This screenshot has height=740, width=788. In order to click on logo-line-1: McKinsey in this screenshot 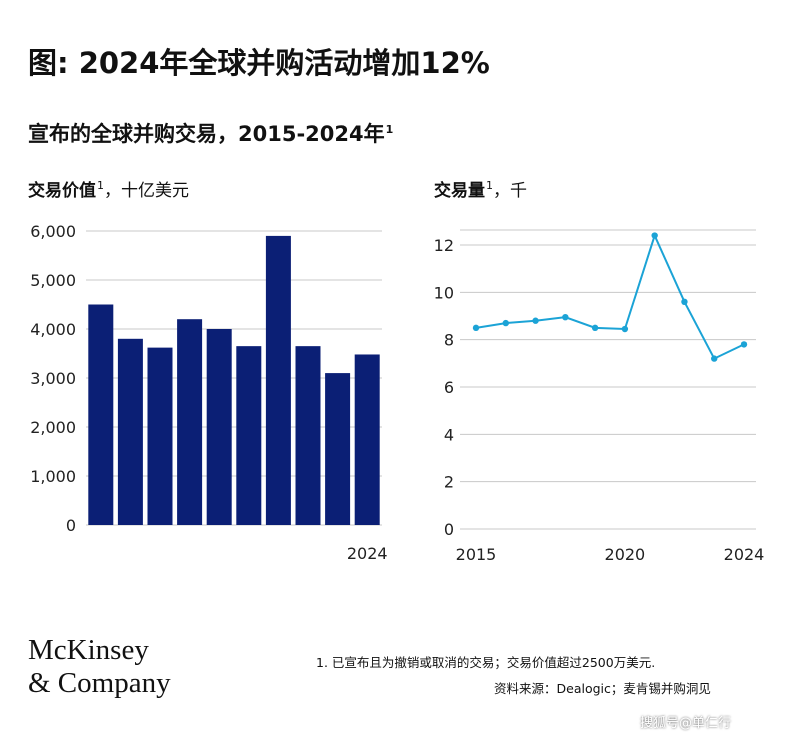, I will do `click(88, 650)`.